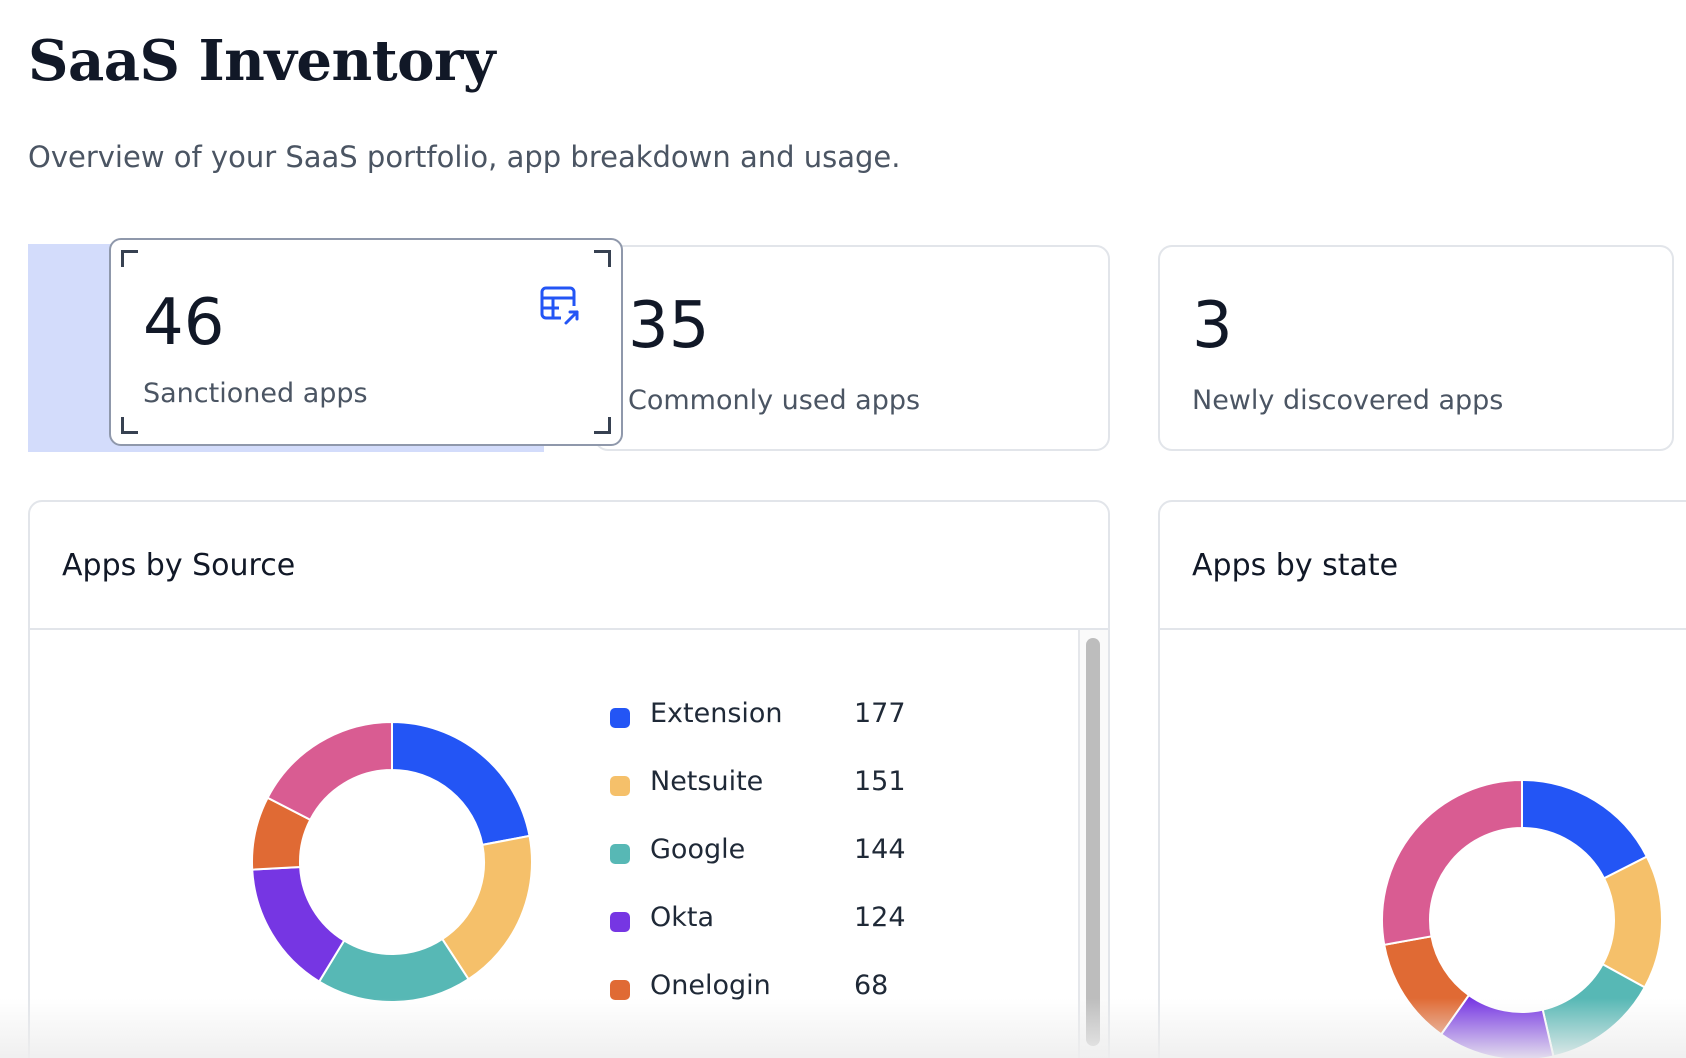  What do you see at coordinates (366, 342) in the screenshot?
I see `stat-card-sanctioned: 46 Sanctioned apps` at bounding box center [366, 342].